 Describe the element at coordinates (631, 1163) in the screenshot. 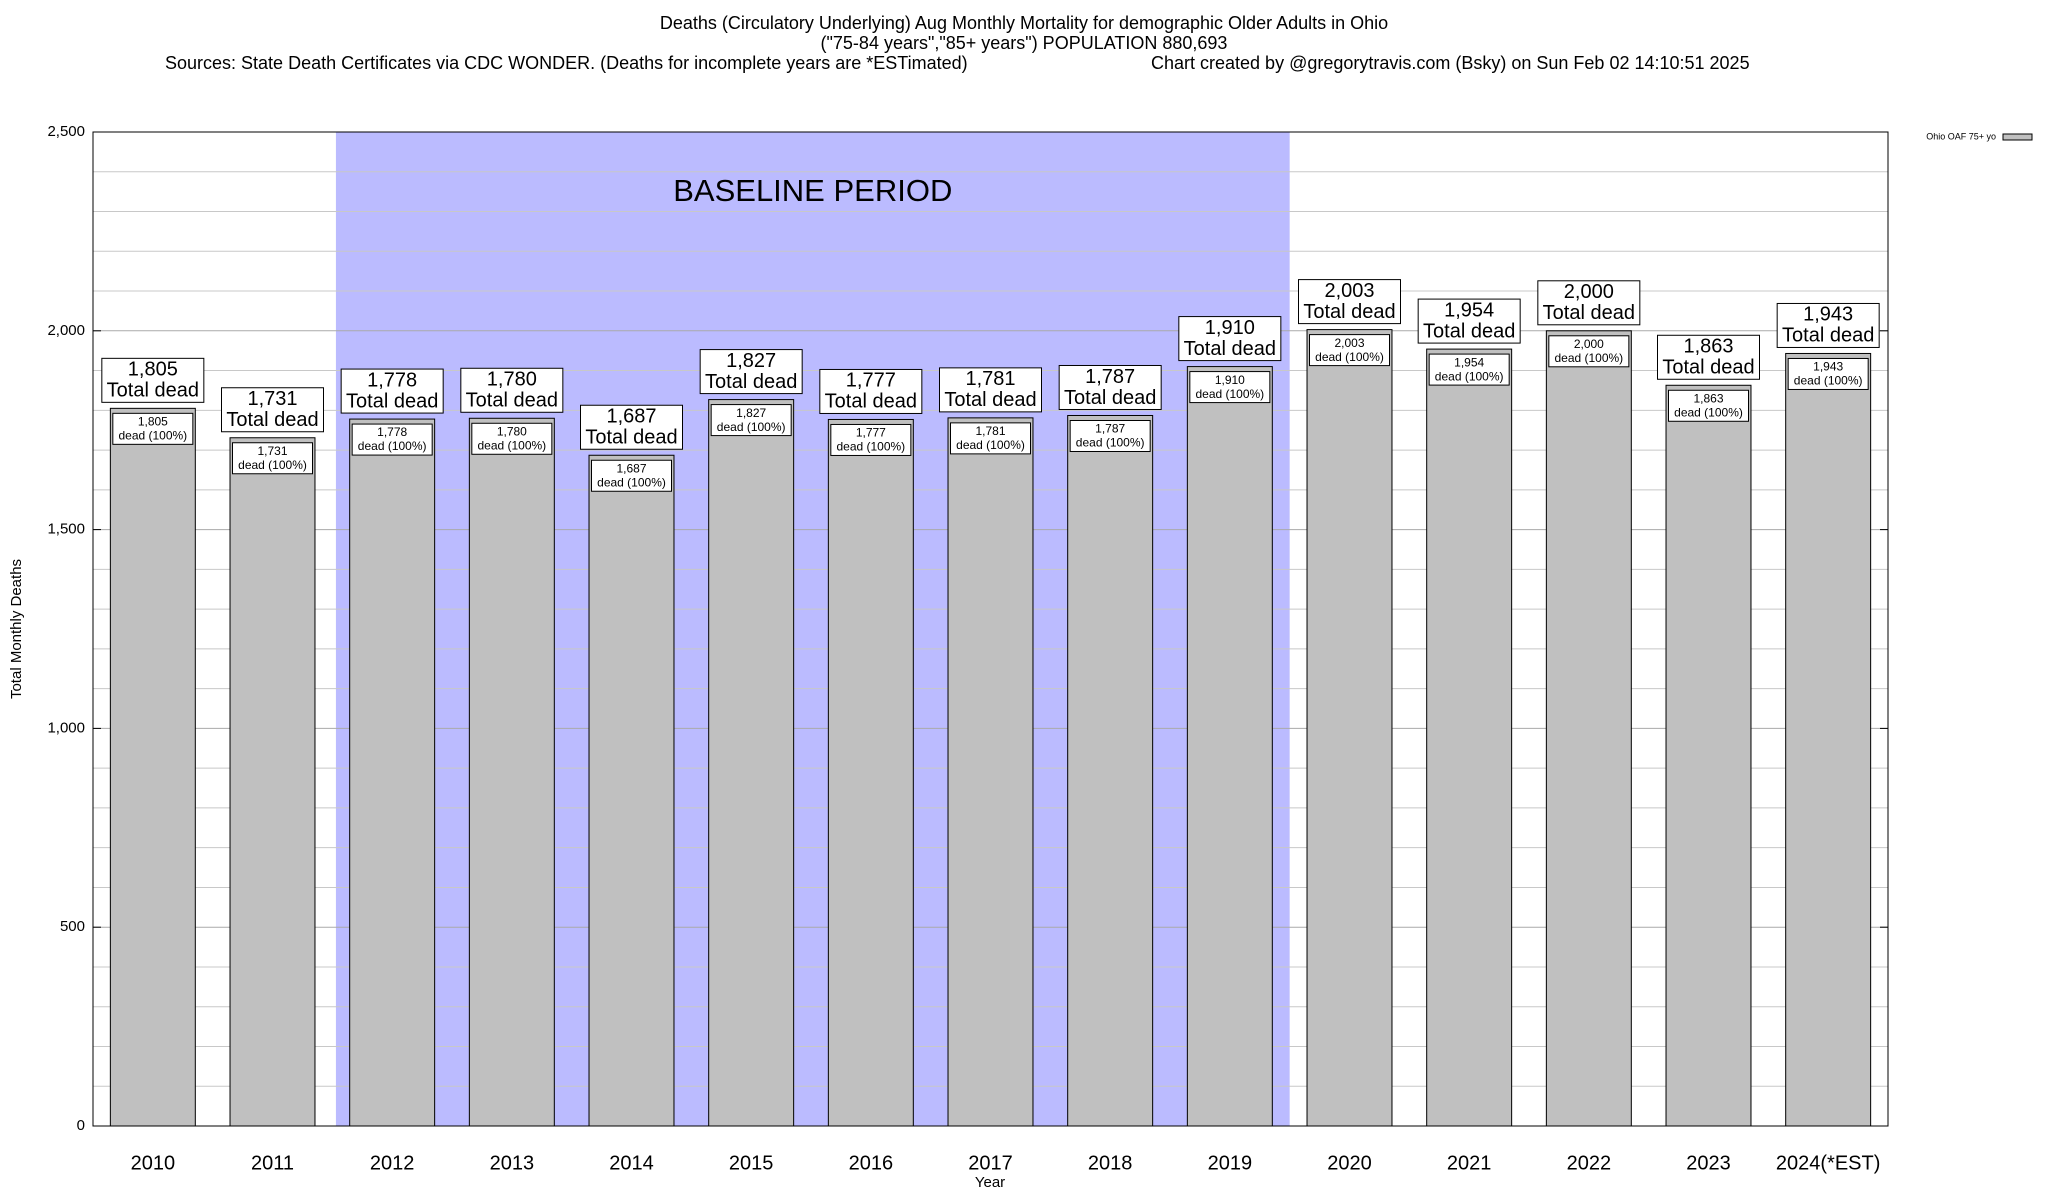

I see `x-tick-label: 2014` at that location.